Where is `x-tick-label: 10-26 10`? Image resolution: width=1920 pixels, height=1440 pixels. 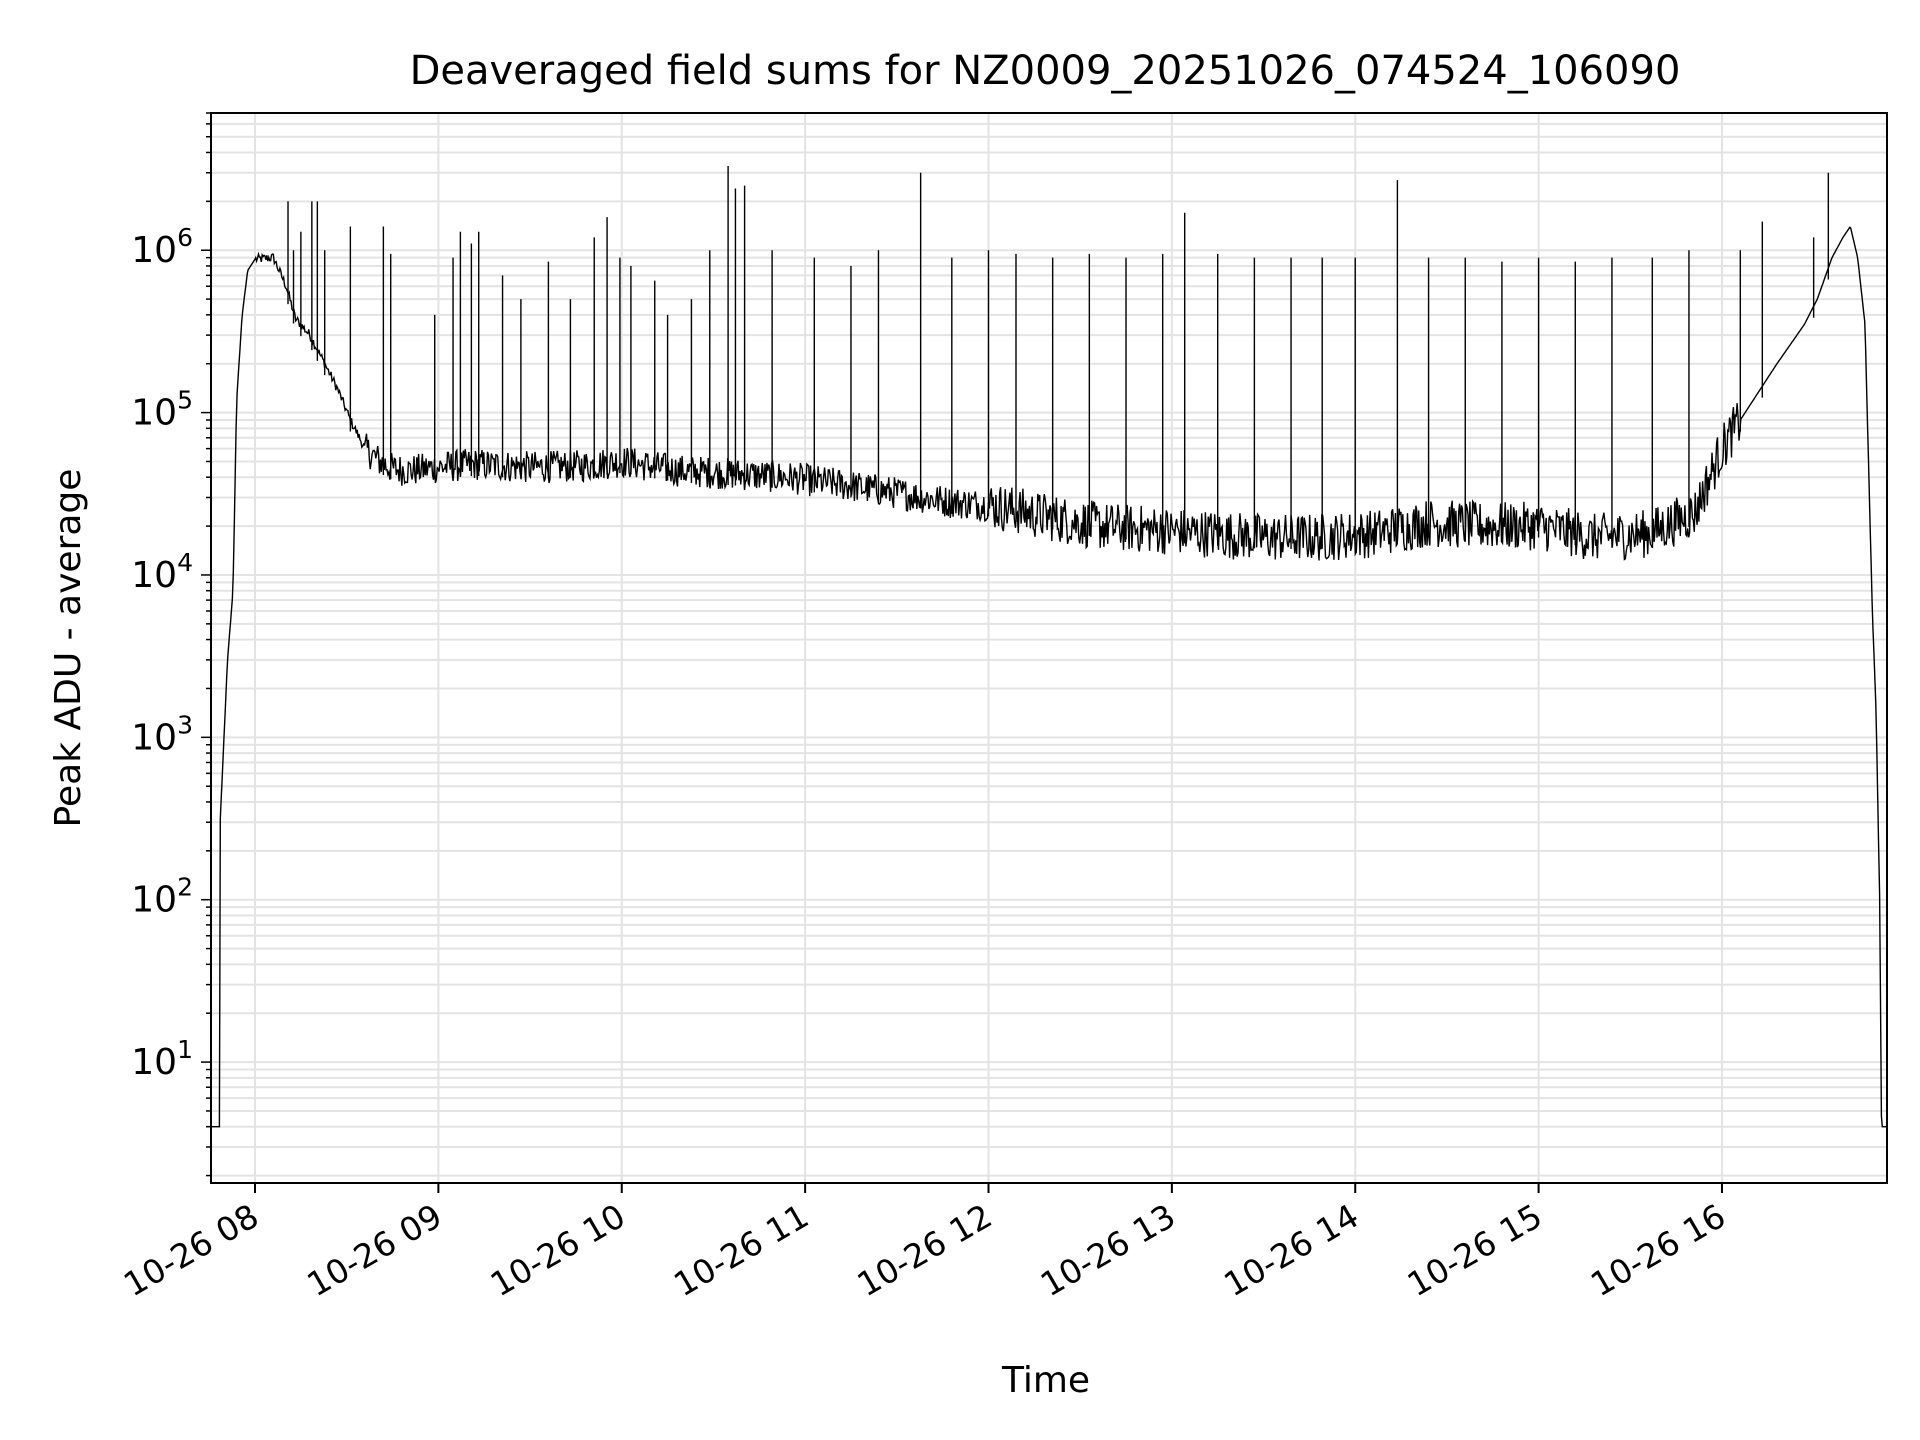 x-tick-label: 10-26 10 is located at coordinates (558, 1250).